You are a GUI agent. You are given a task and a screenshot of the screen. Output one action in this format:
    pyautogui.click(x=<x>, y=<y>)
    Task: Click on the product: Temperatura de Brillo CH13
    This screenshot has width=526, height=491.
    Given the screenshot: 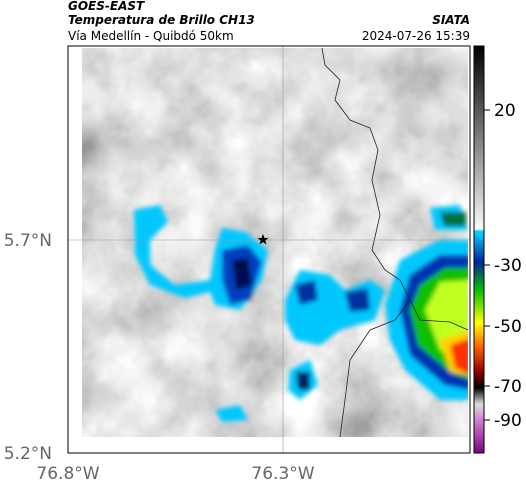 What is the action you would take?
    pyautogui.click(x=161, y=20)
    